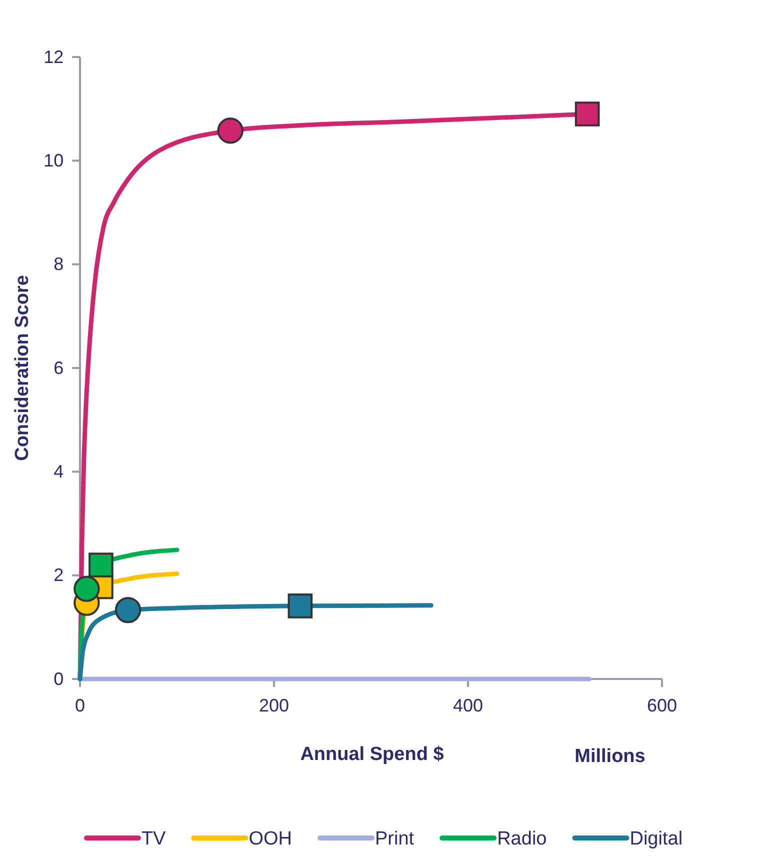  I want to click on x-tick-label: 600, so click(662, 706).